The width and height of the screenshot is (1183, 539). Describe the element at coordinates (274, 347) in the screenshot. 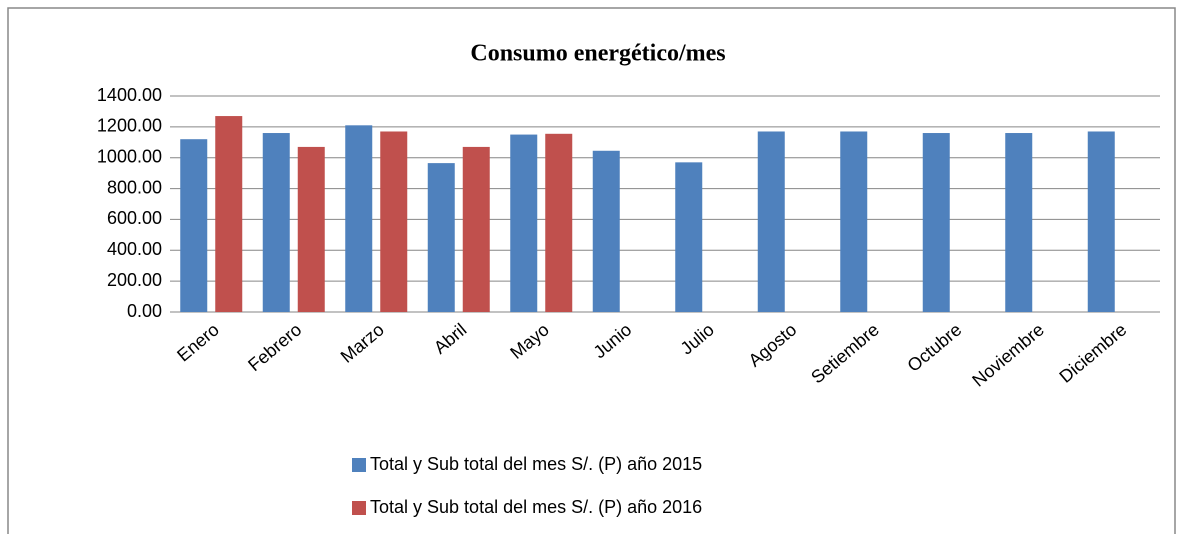

I see `x-tick-label: Febrero` at that location.